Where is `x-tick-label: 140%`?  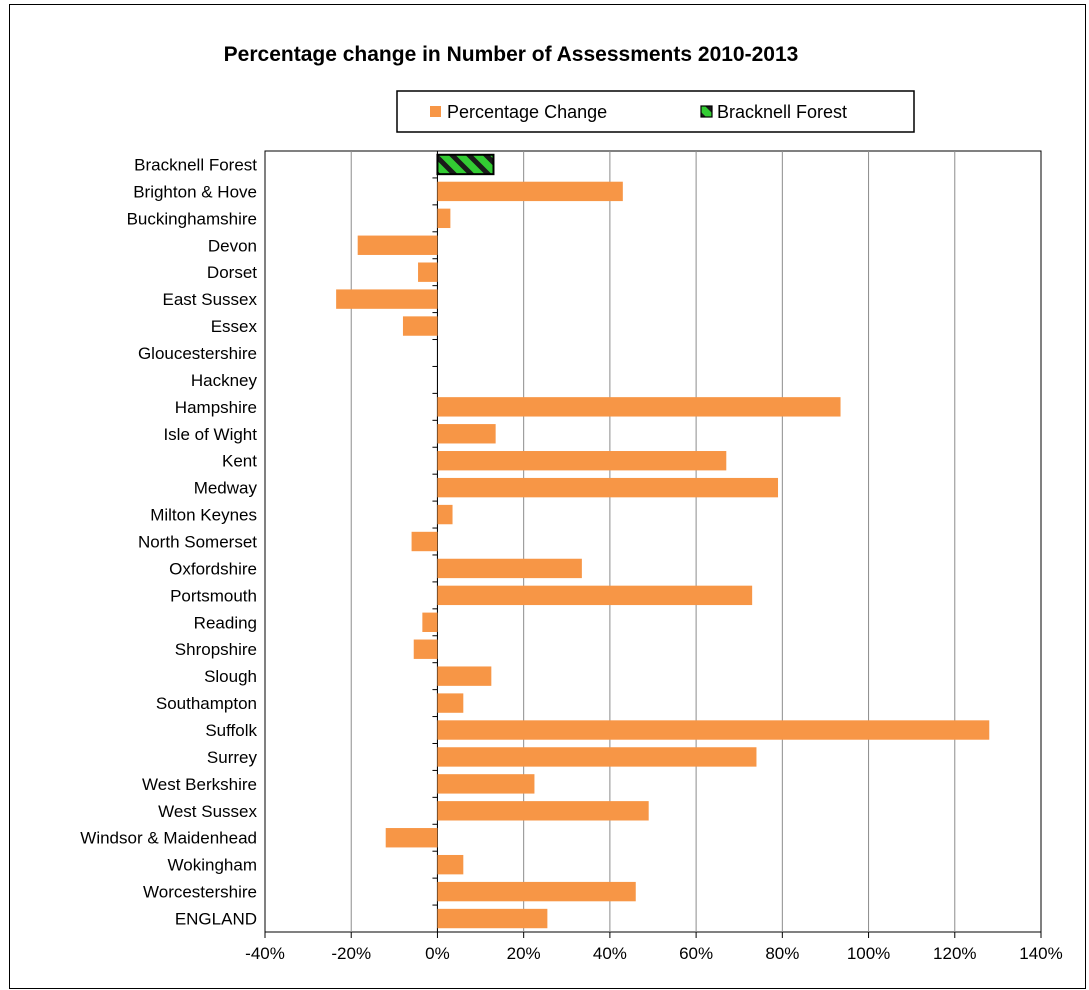 x-tick-label: 140% is located at coordinates (1040, 953).